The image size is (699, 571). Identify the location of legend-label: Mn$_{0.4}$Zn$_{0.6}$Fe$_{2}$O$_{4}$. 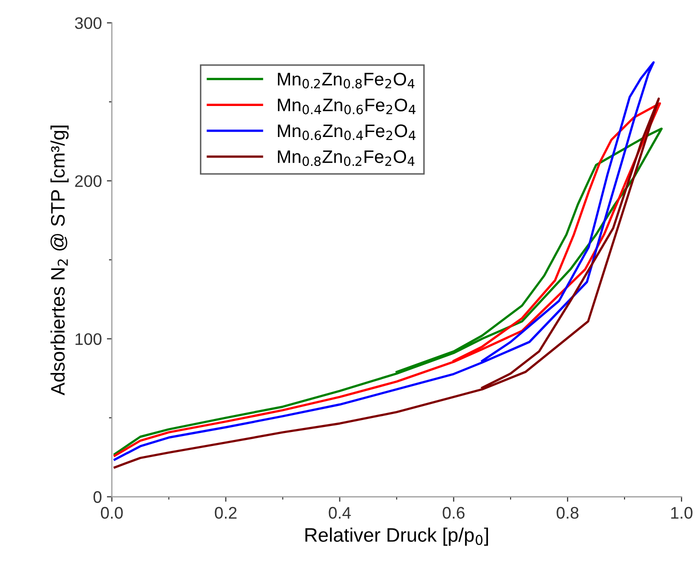
(347, 106).